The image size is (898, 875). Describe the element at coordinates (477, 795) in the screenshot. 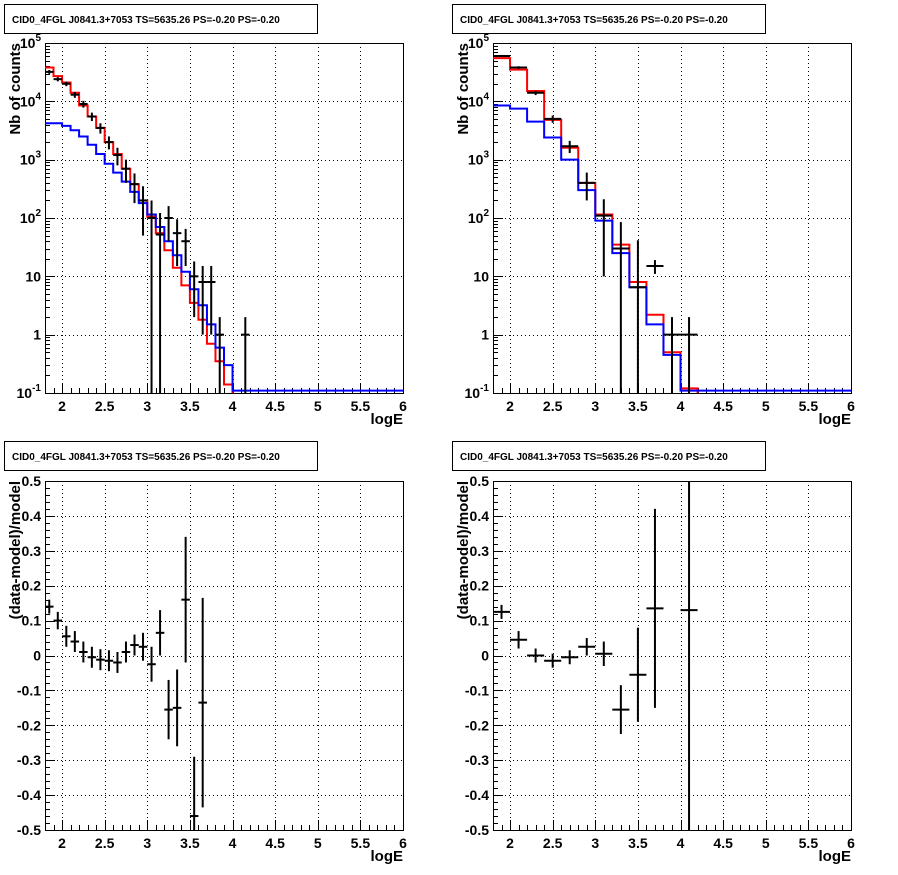

I see `y-tick-label: -0.4` at that location.